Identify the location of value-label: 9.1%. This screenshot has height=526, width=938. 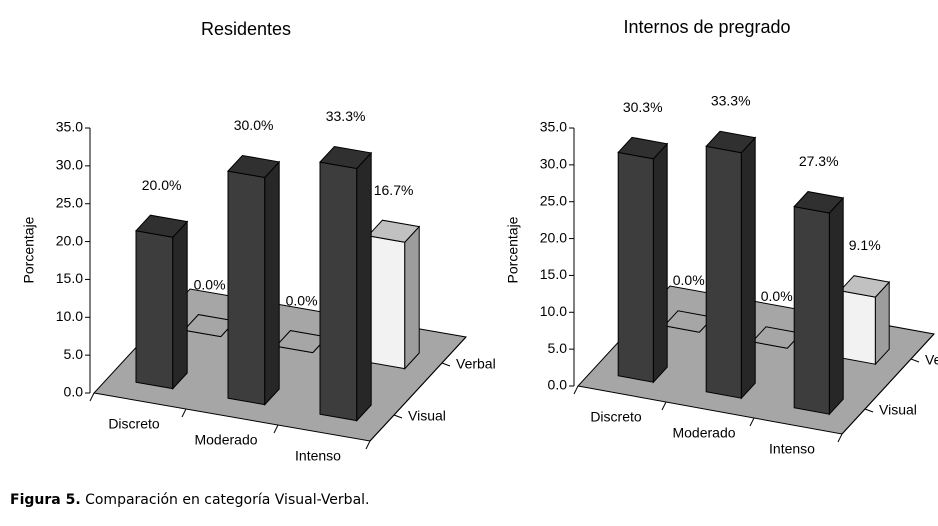
(865, 245).